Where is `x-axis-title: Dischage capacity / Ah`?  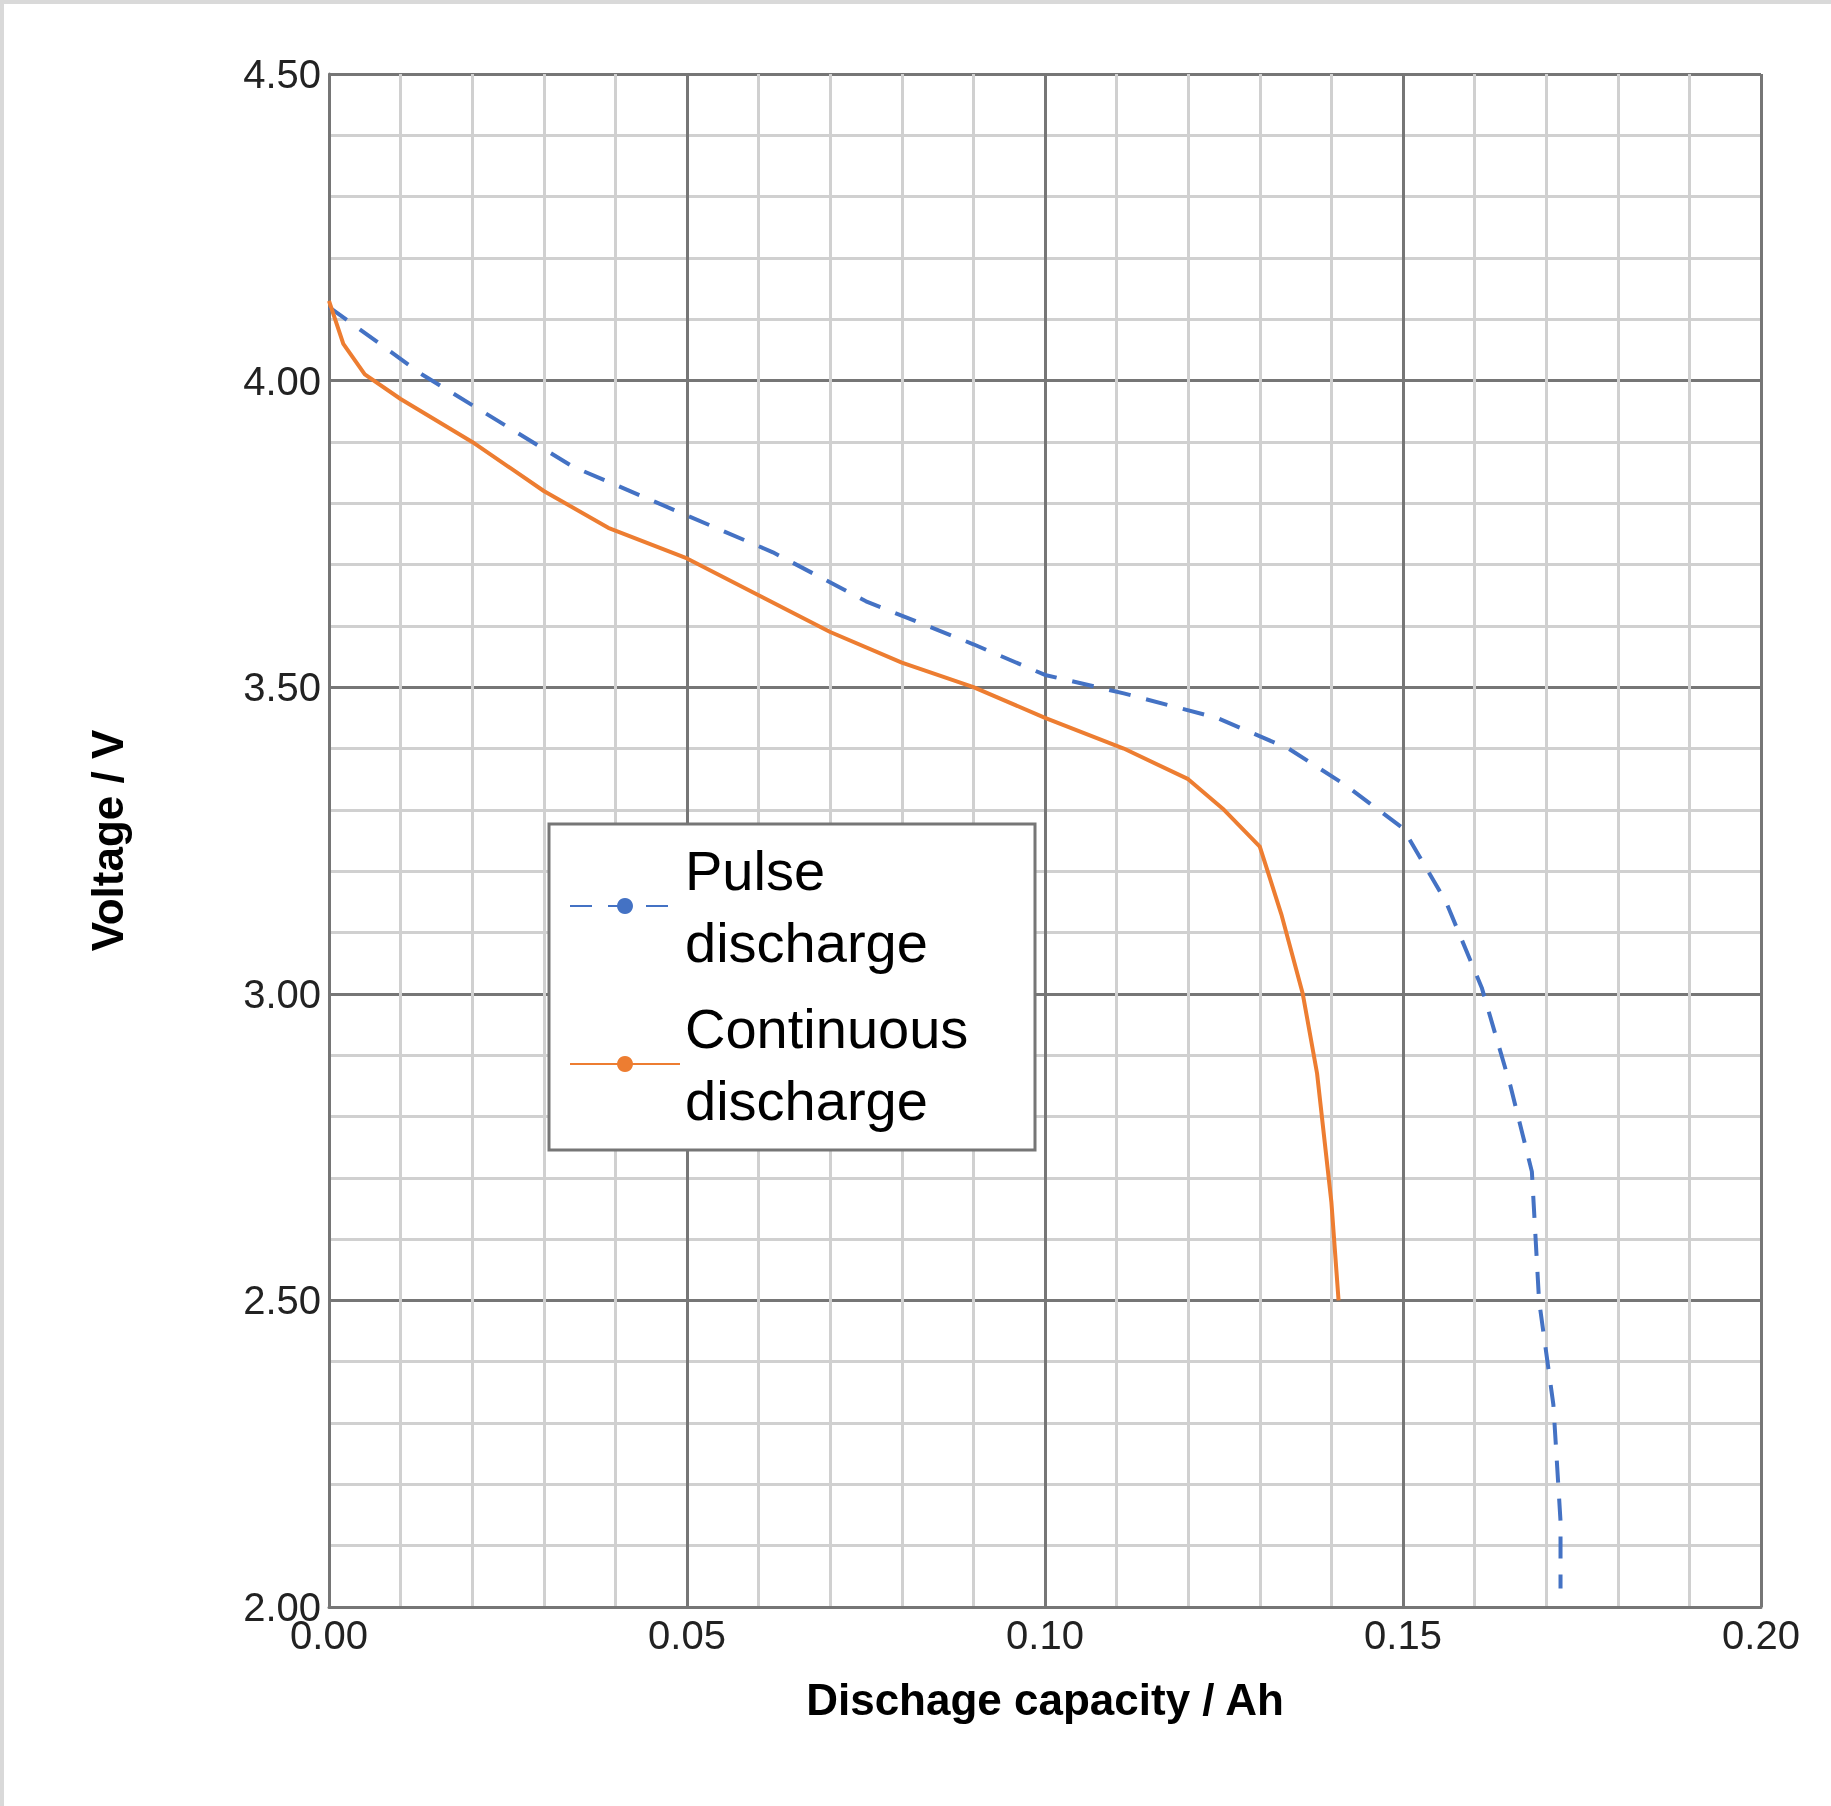 x-axis-title: Dischage capacity / Ah is located at coordinates (1045, 1699).